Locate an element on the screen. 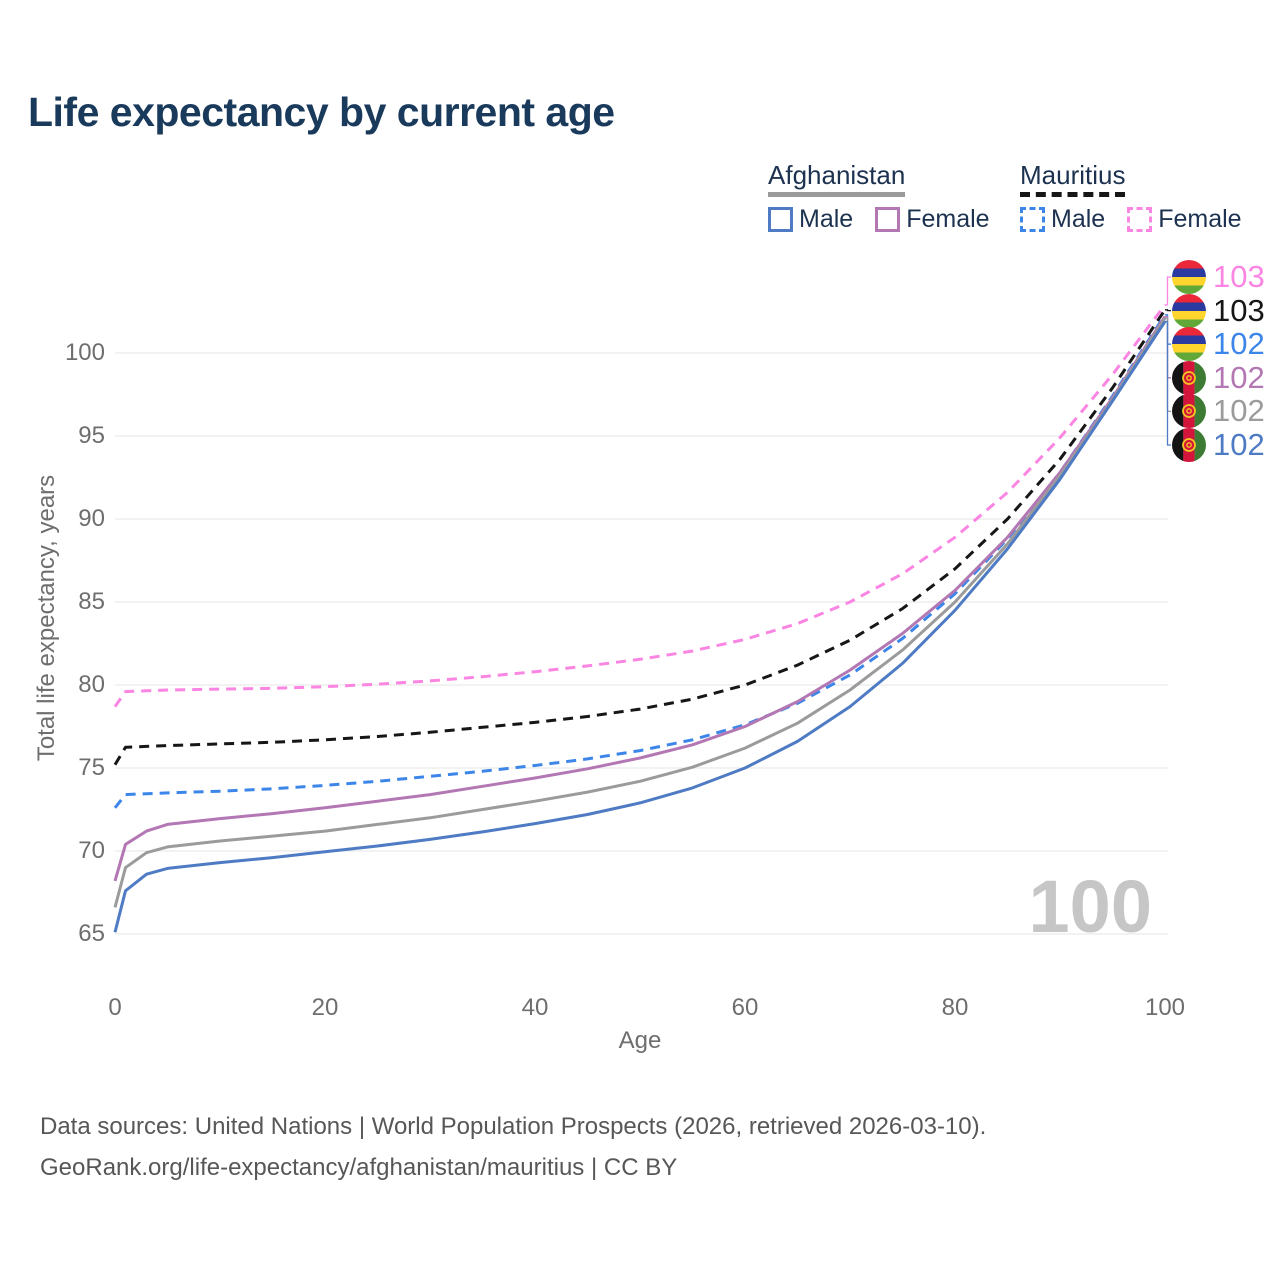 Image resolution: width=1280 pixels, height=1280 pixels. afghanistan-female-swatch-icon is located at coordinates (888, 219).